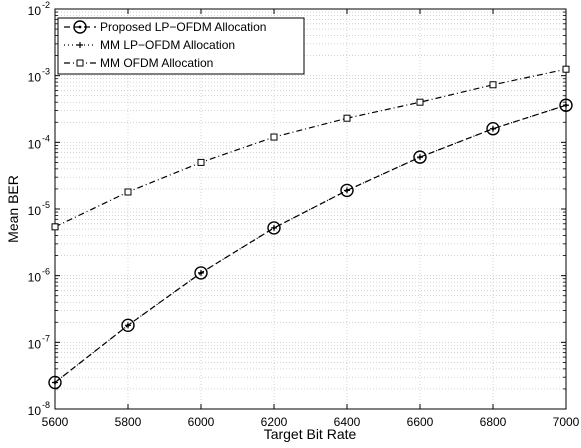 The image size is (581, 448). What do you see at coordinates (156, 63) in the screenshot?
I see `legend-label: MM OFDM Allocation` at bounding box center [156, 63].